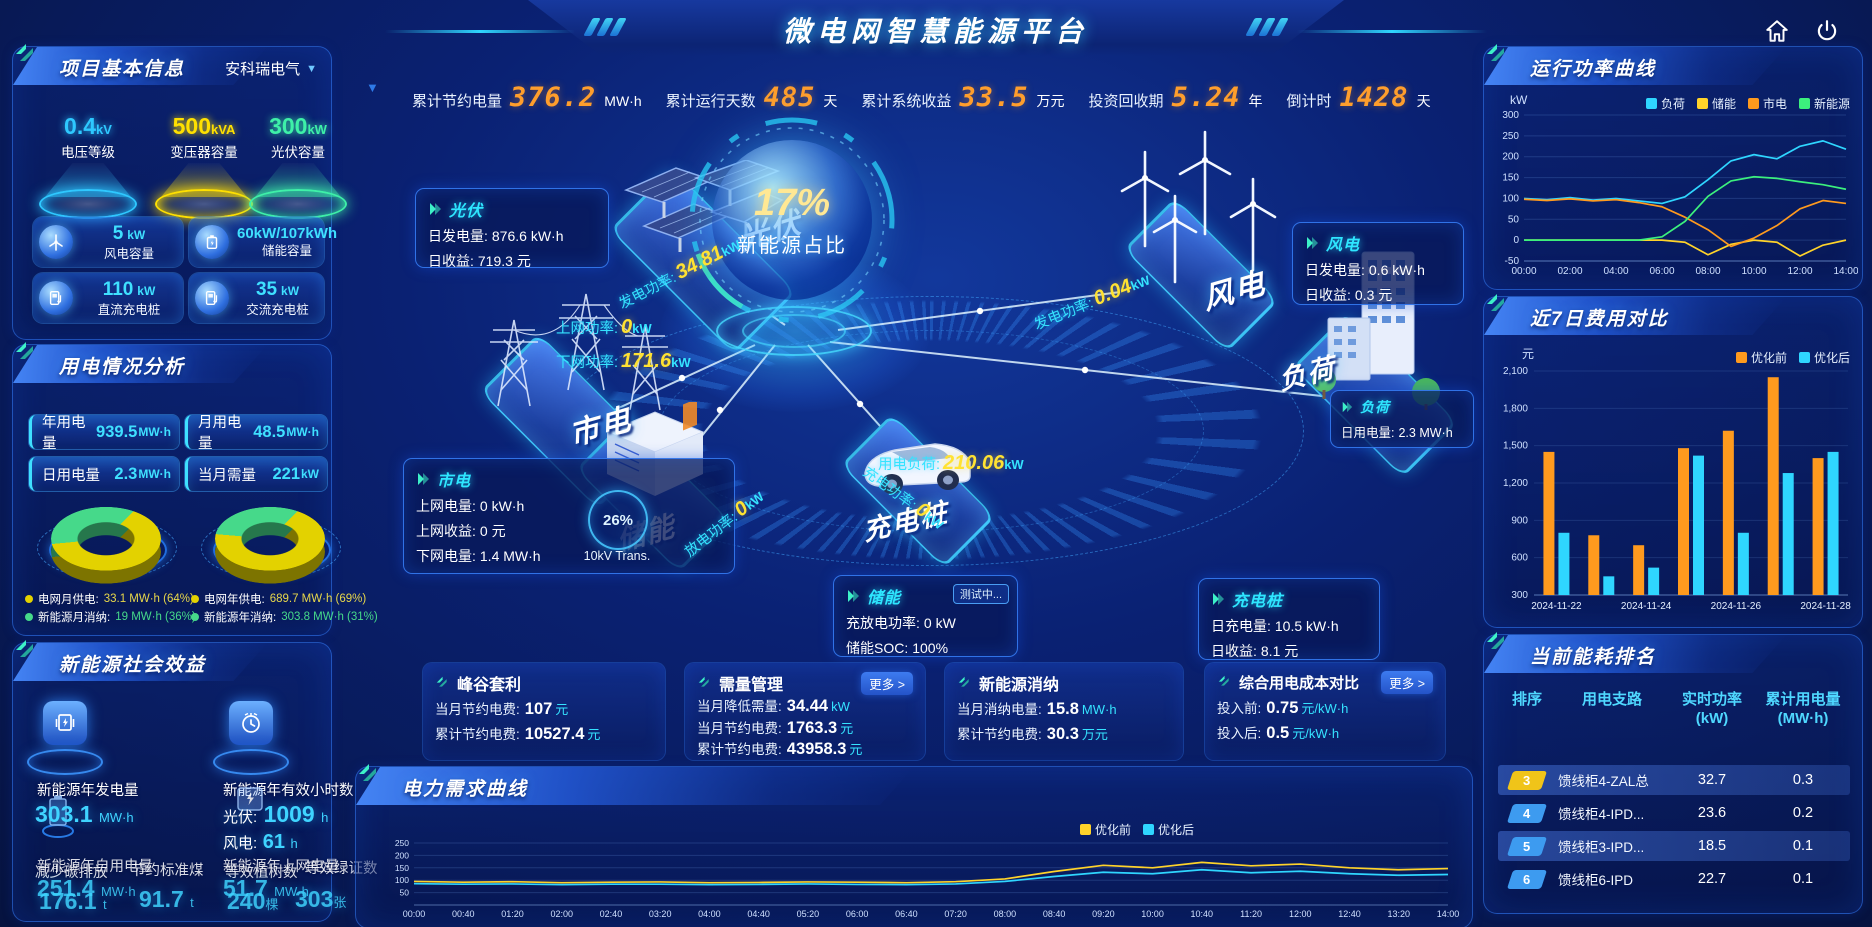  I want to click on cone-voltage-level: 0.4kV 电压等级, so click(88, 166).